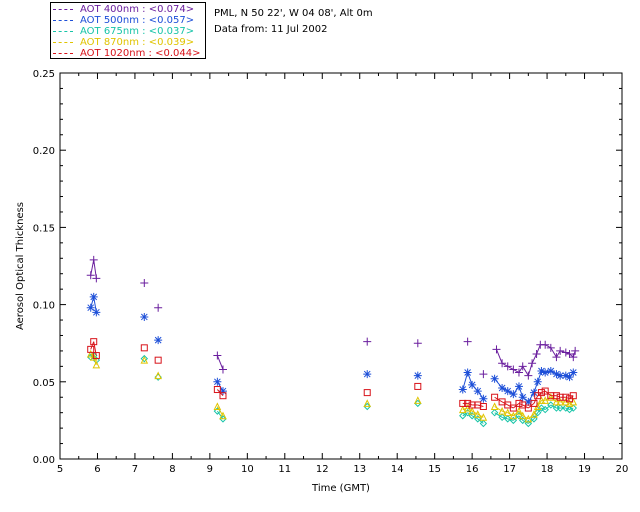 Image resolution: width=640 pixels, height=512 pixels. What do you see at coordinates (359, 469) in the screenshot?
I see `x-tick-label: 13` at bounding box center [359, 469].